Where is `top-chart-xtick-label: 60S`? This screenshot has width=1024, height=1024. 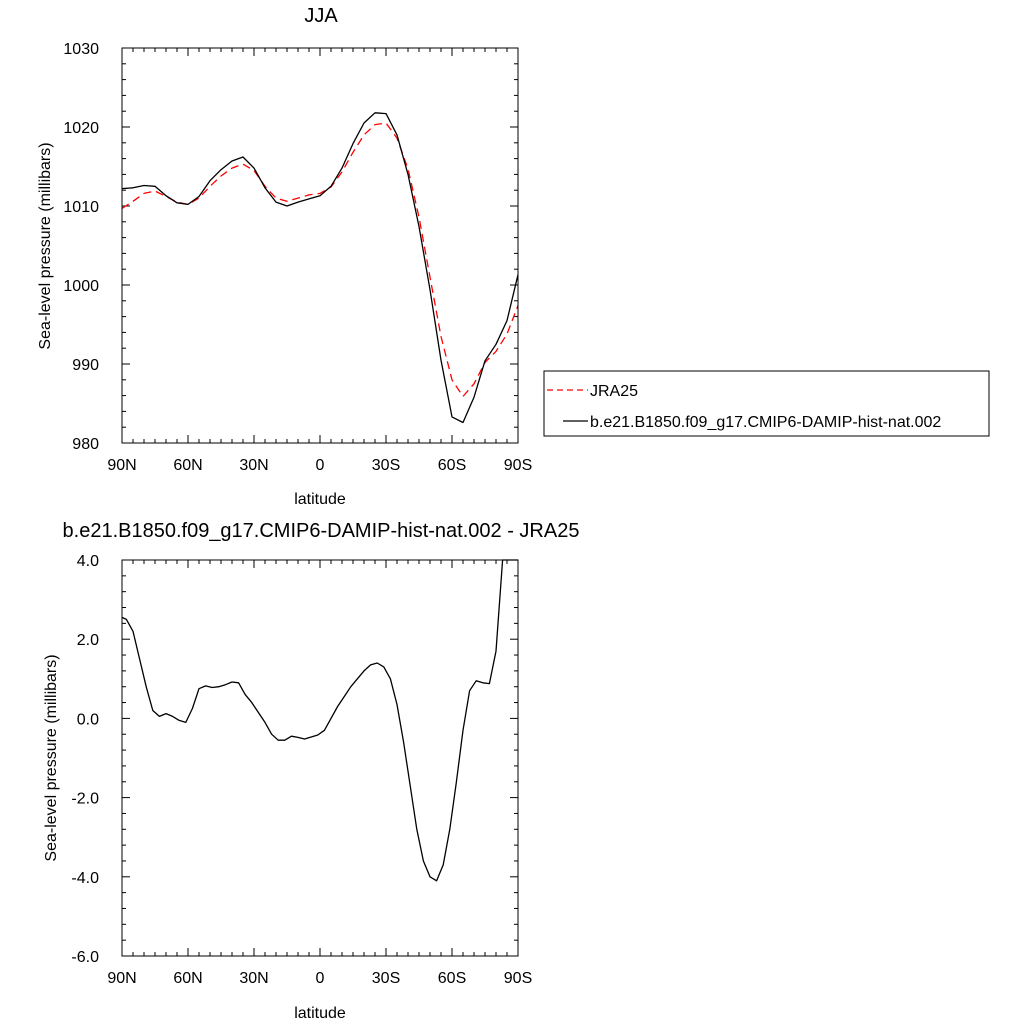 top-chart-xtick-label: 60S is located at coordinates (452, 465).